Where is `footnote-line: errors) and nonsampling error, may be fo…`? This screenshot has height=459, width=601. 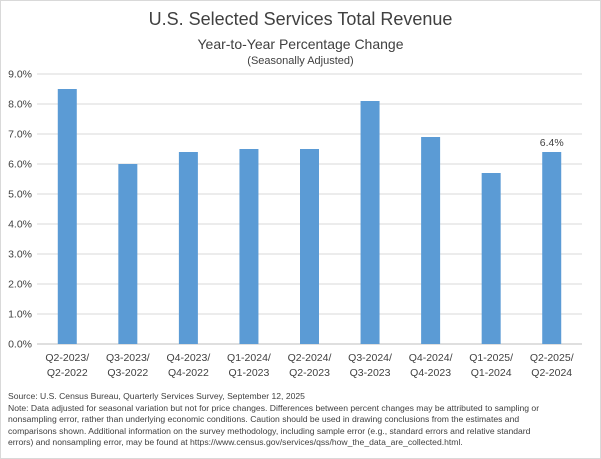
footnote-line: errors) and nonsampling error, may be fo… is located at coordinates (235, 442).